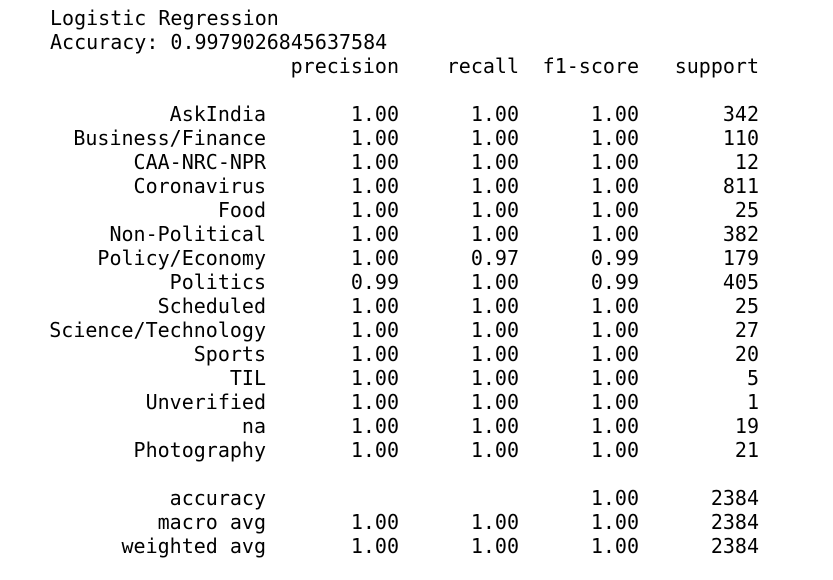  What do you see at coordinates (410, 42) in the screenshot?
I see `accuracy-line: Accuracy: 0.9979026845637584` at bounding box center [410, 42].